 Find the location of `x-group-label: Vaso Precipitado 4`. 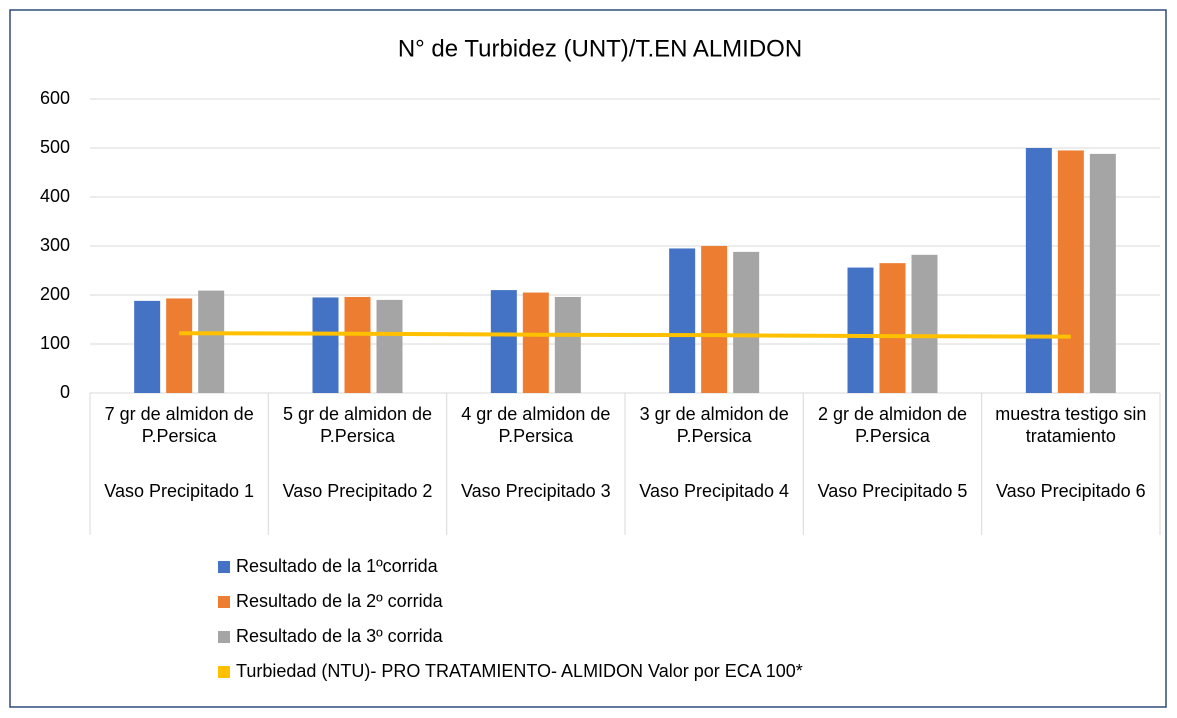

x-group-label: Vaso Precipitado 4 is located at coordinates (714, 491).